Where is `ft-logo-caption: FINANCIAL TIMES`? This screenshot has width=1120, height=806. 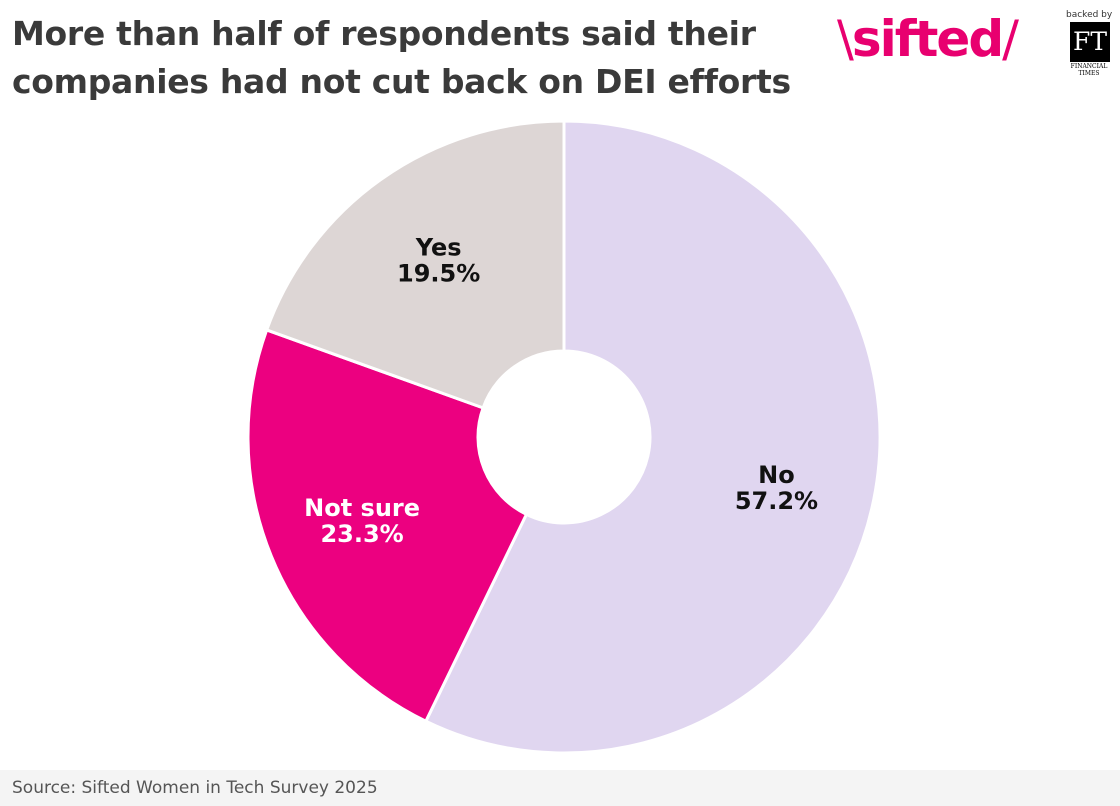 ft-logo-caption: FINANCIAL TIMES is located at coordinates (1089, 70).